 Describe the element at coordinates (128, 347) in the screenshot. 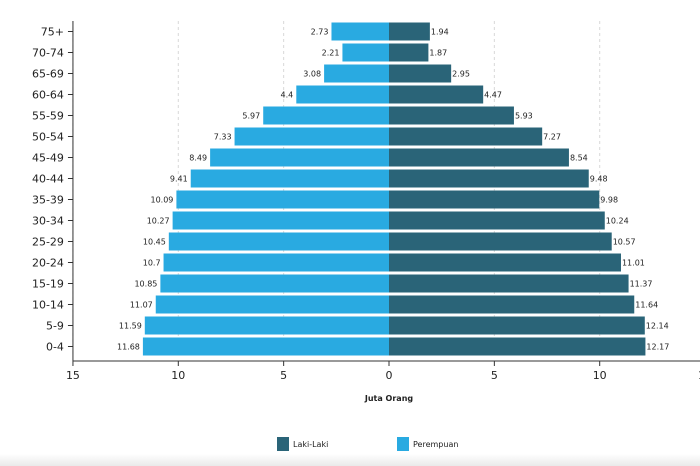

I see `data-label-perempuan: 11.68` at that location.